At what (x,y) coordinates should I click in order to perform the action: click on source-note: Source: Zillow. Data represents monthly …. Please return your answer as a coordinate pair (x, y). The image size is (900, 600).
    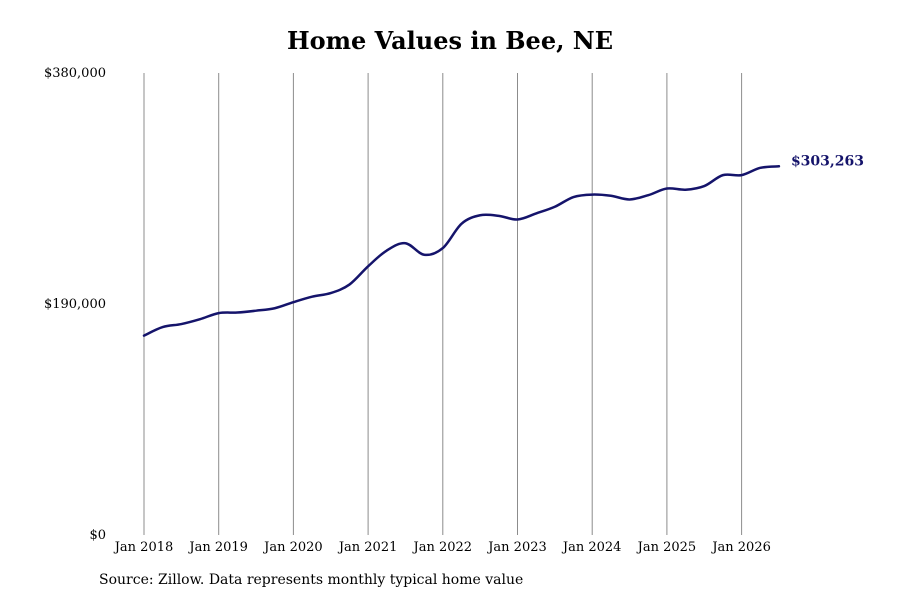
    Looking at the image, I should click on (311, 580).